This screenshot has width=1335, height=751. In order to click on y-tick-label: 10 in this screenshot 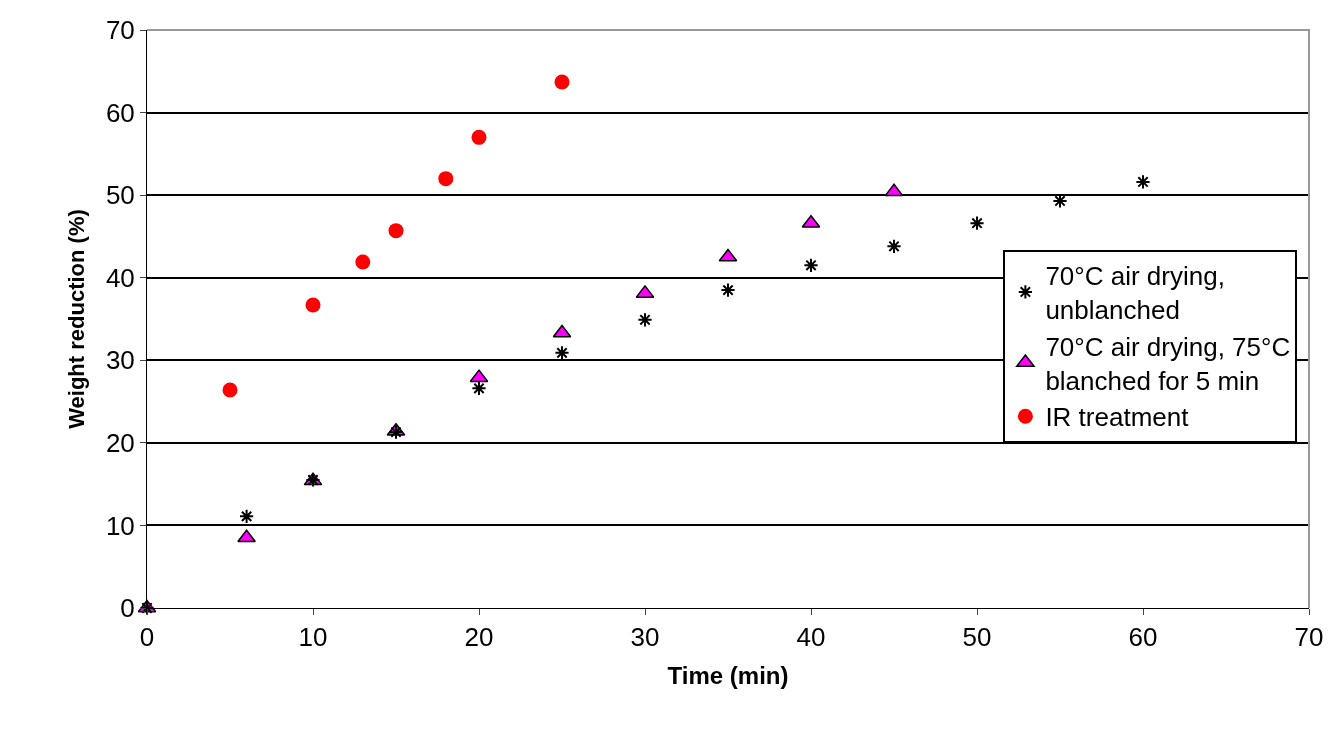, I will do `click(120, 525)`.